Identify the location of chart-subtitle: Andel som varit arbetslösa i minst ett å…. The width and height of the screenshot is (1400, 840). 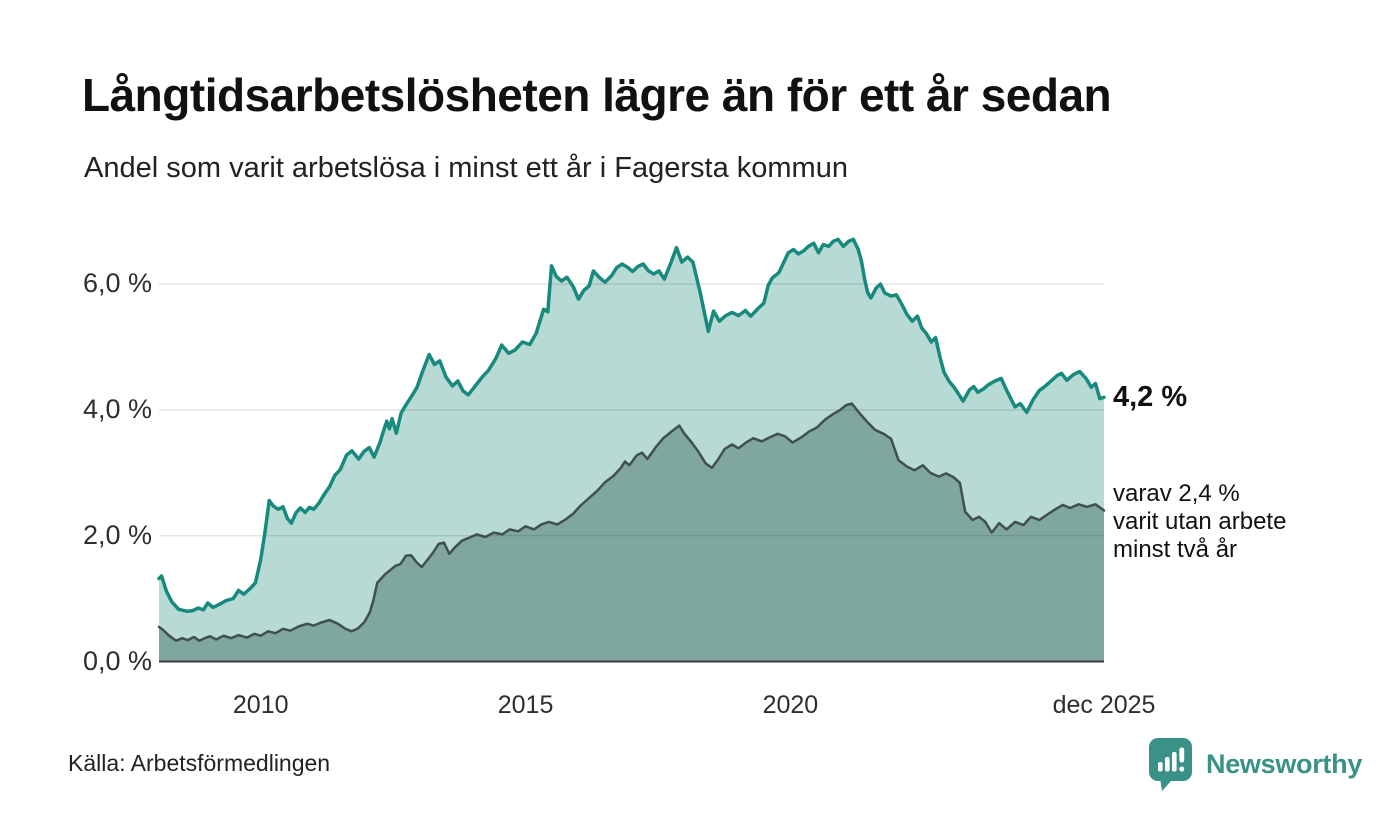
(466, 168).